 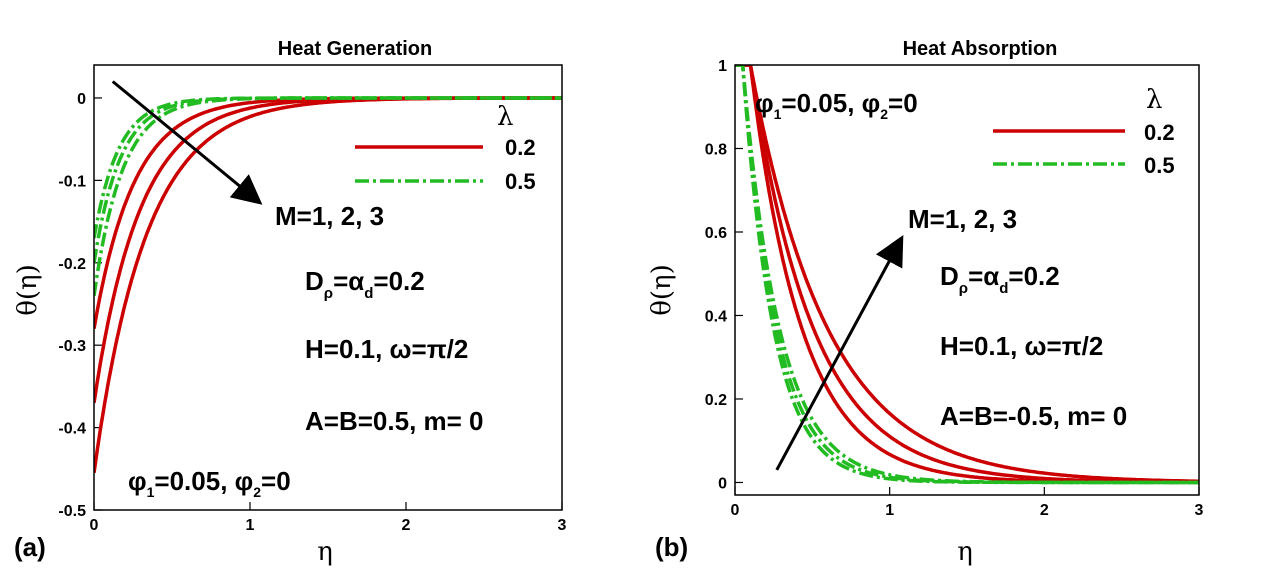 I want to click on panel-label: (b), so click(x=671, y=547).